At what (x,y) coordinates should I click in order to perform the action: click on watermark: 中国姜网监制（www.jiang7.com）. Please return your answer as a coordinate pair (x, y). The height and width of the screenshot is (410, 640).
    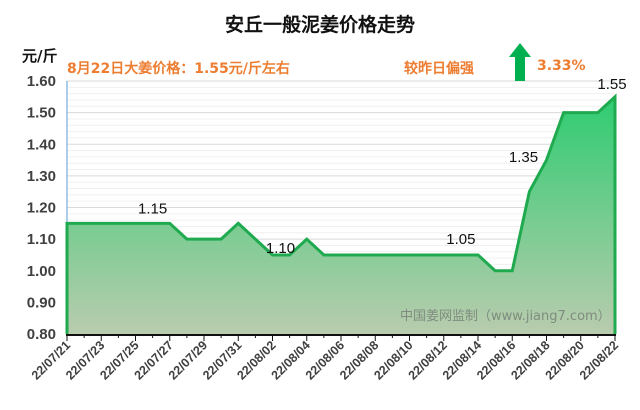
    Looking at the image, I should click on (505, 316).